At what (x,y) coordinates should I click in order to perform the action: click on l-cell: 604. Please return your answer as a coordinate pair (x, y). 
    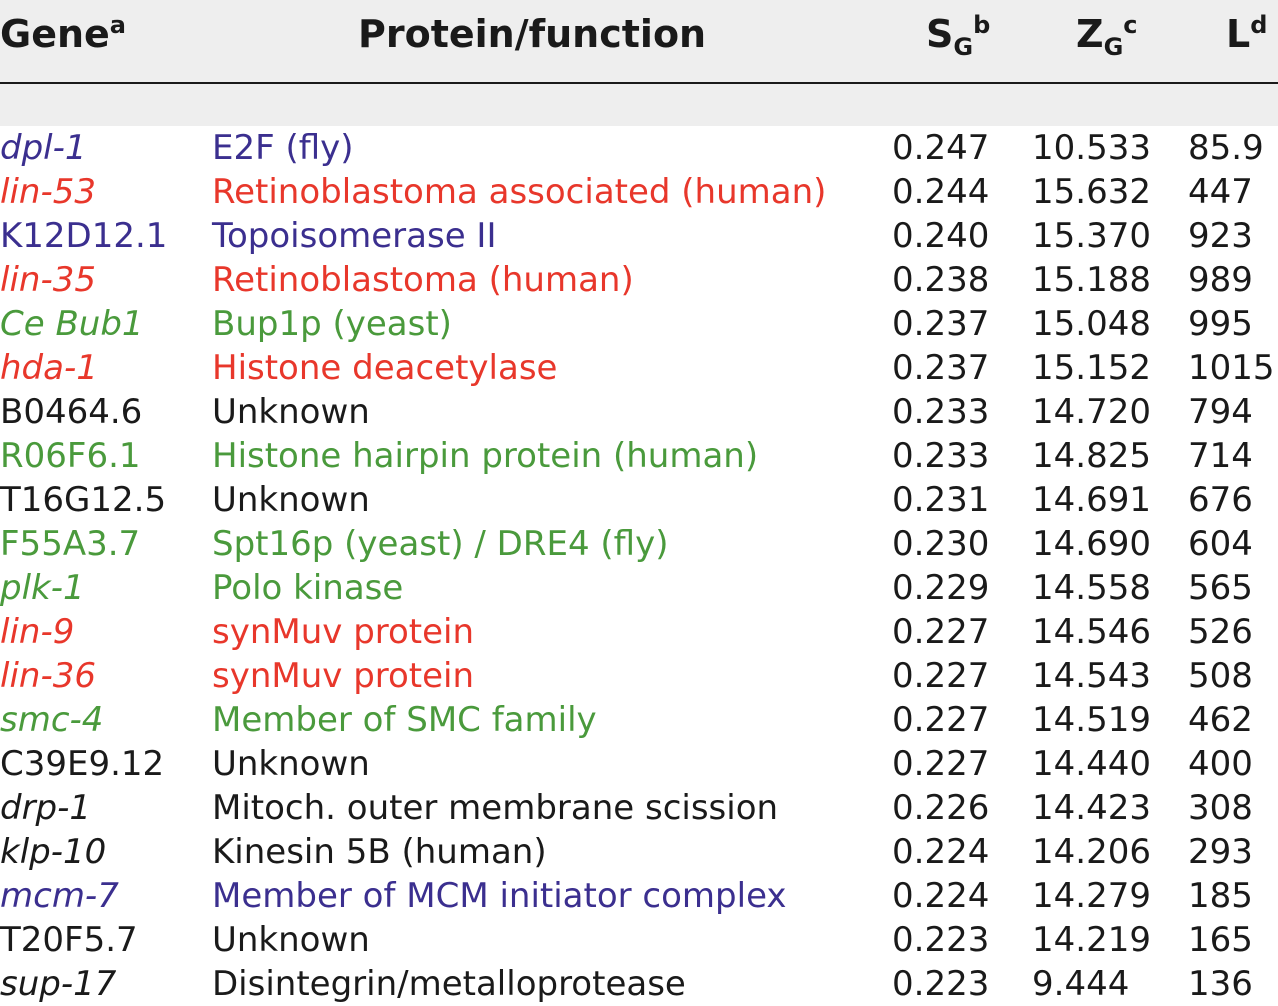
    Looking at the image, I should click on (1220, 544).